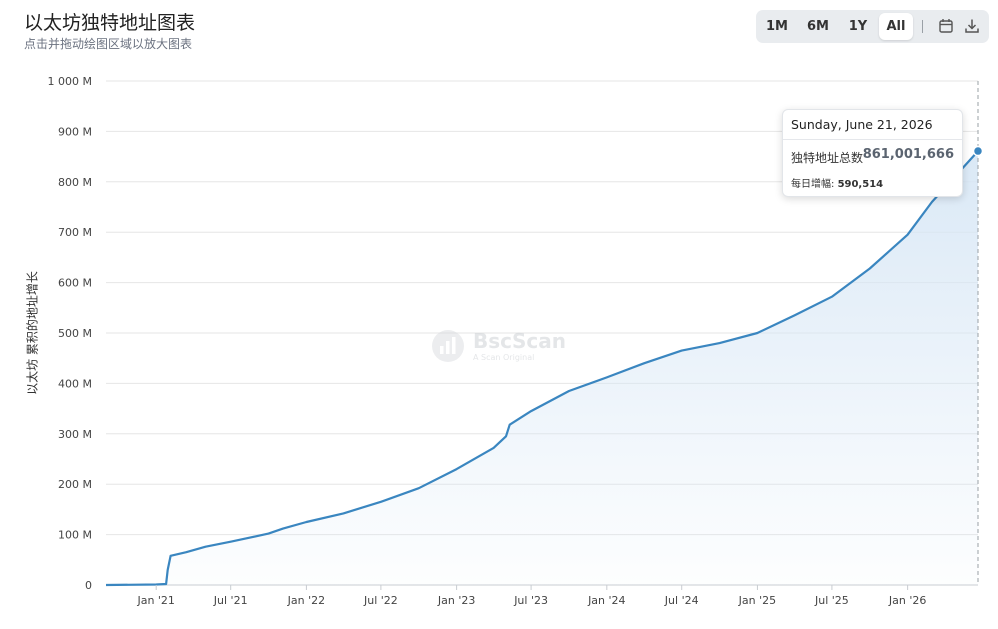 The width and height of the screenshot is (998, 629). I want to click on page-title: 以太坊独特地址图表, so click(110, 23).